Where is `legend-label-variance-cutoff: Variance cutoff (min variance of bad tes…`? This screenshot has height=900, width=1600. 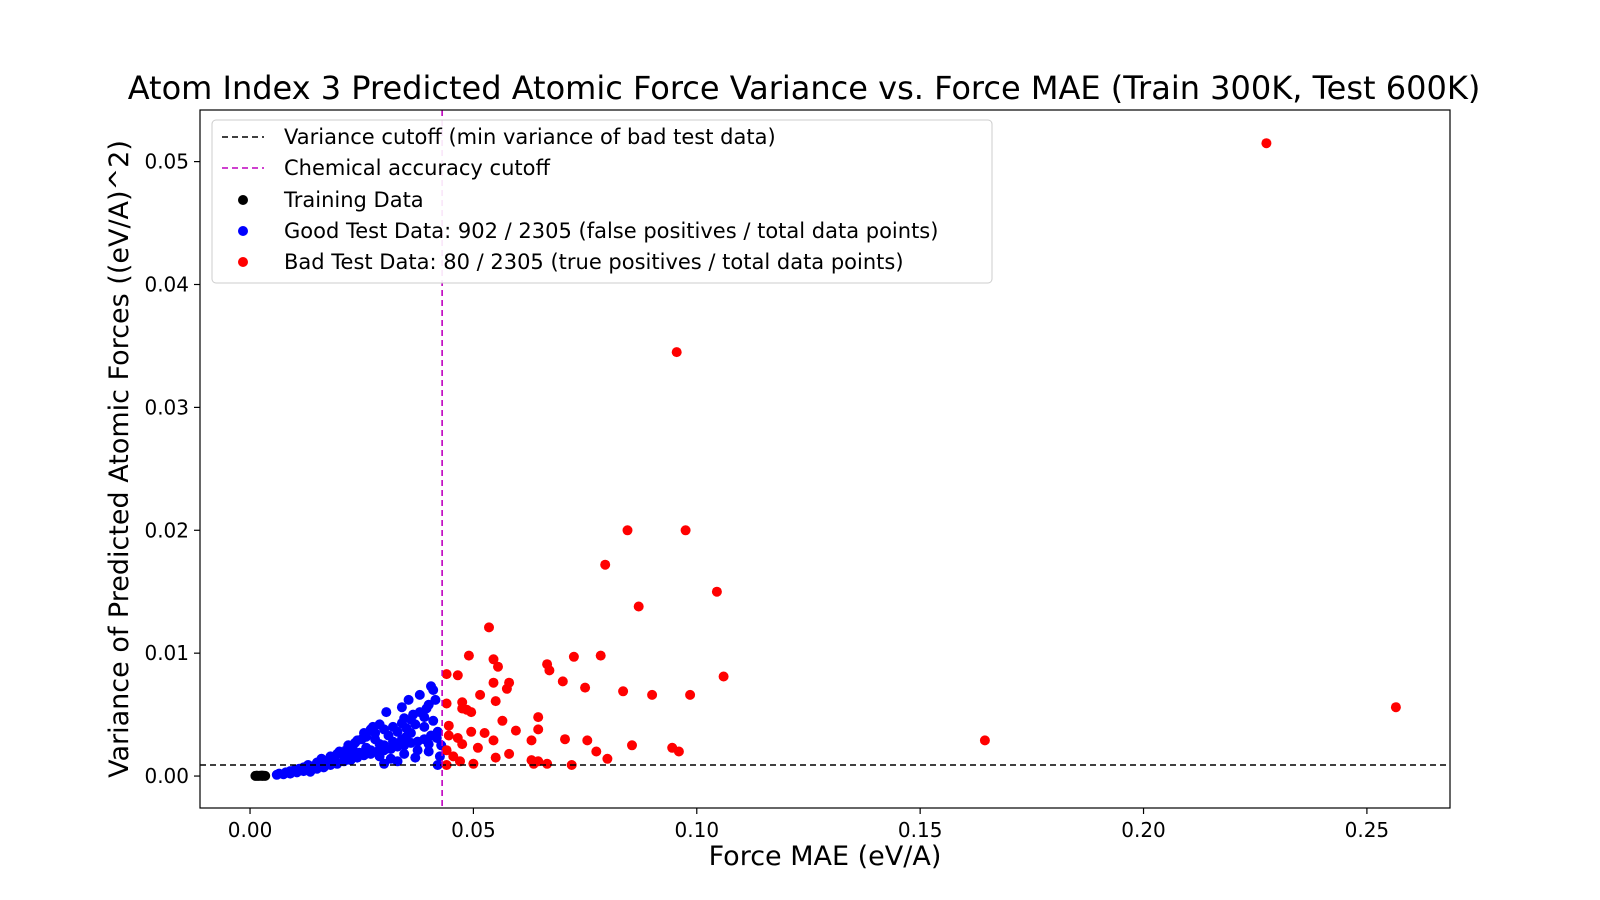 legend-label-variance-cutoff: Variance cutoff (min variance of bad tes… is located at coordinates (530, 137).